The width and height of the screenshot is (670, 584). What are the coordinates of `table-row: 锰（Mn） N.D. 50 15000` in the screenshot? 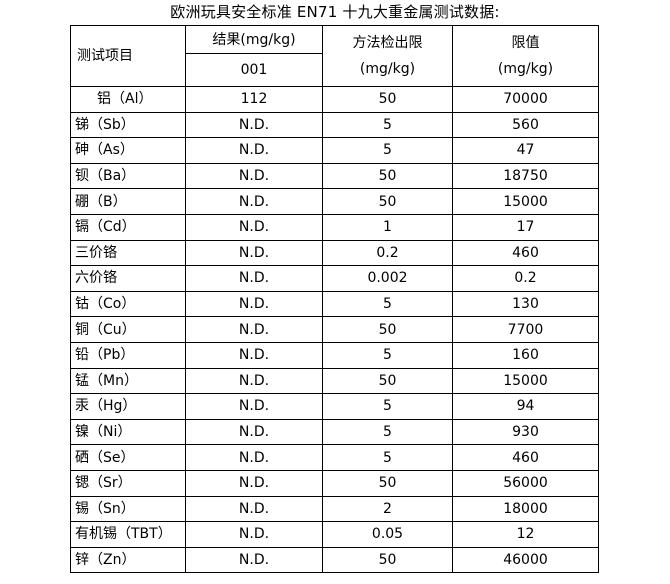 It's located at (334, 381).